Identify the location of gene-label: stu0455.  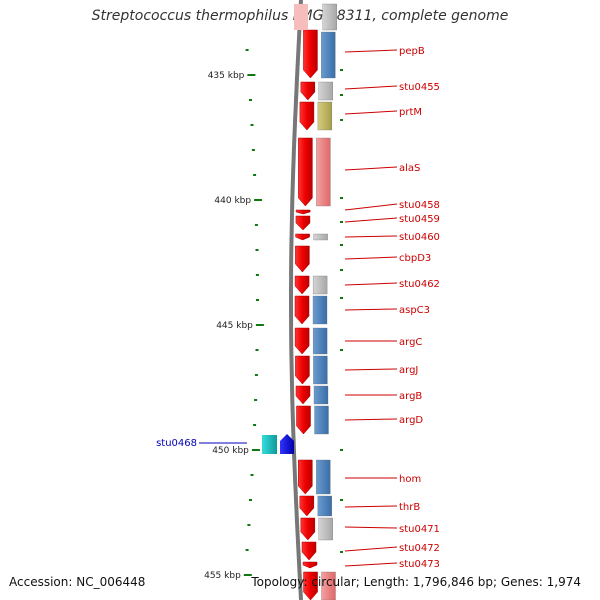
(419, 87).